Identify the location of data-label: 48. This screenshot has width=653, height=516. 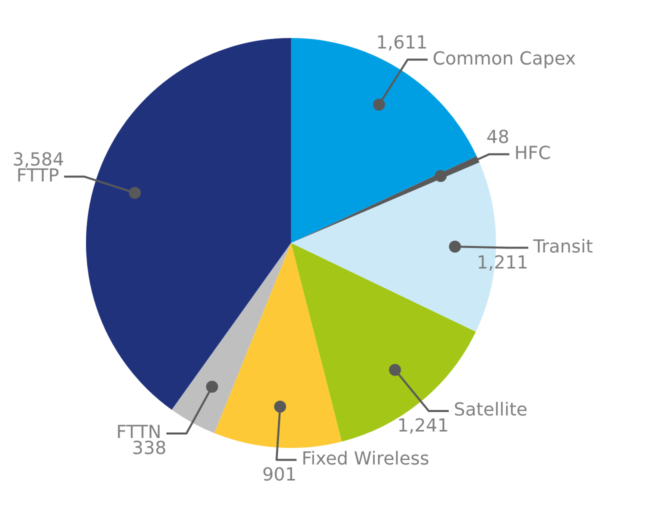
(498, 137).